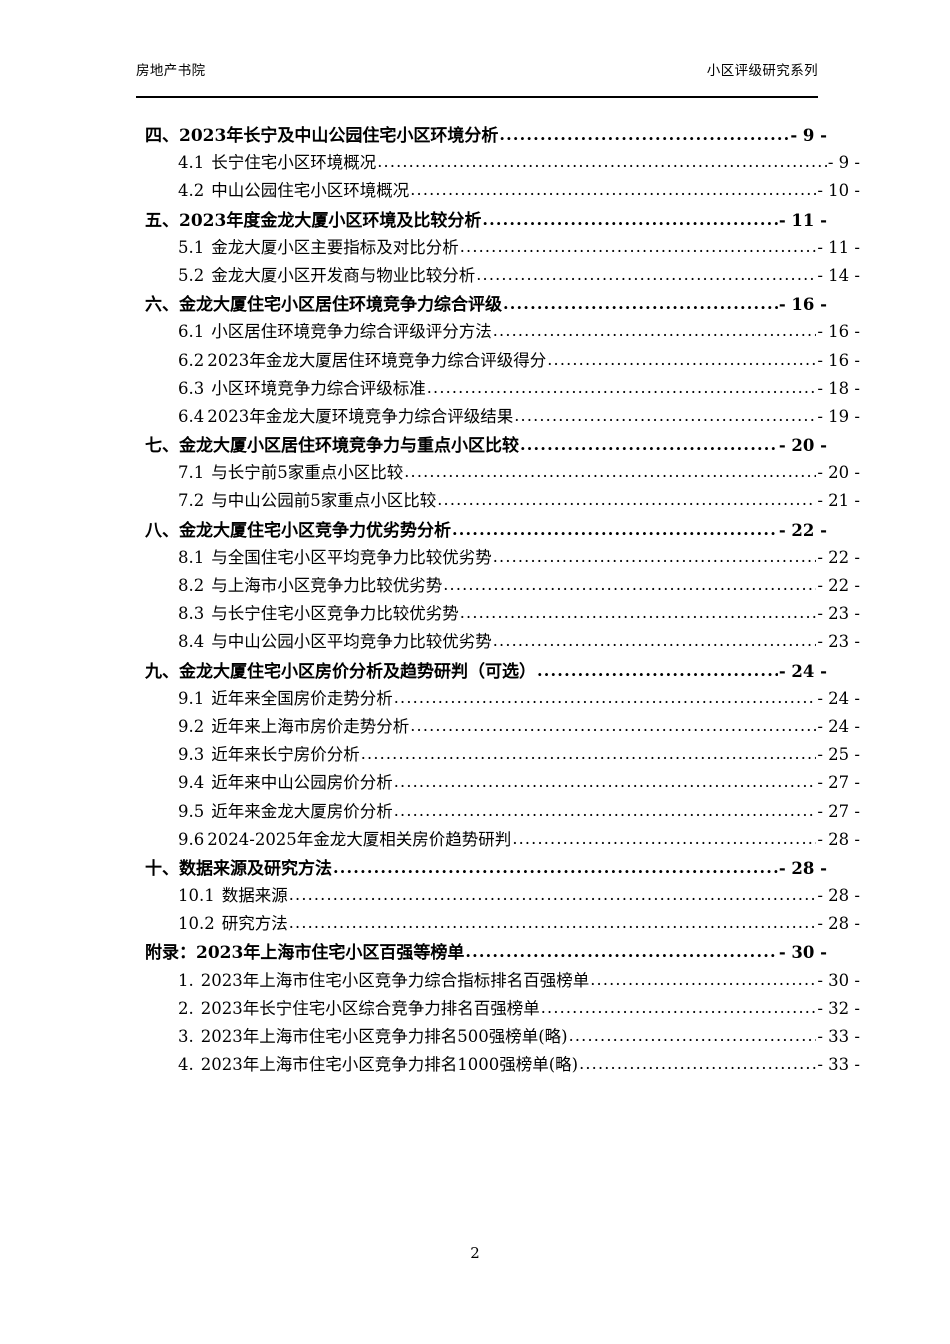  I want to click on toc-entry-number: 4.1, so click(191, 163).